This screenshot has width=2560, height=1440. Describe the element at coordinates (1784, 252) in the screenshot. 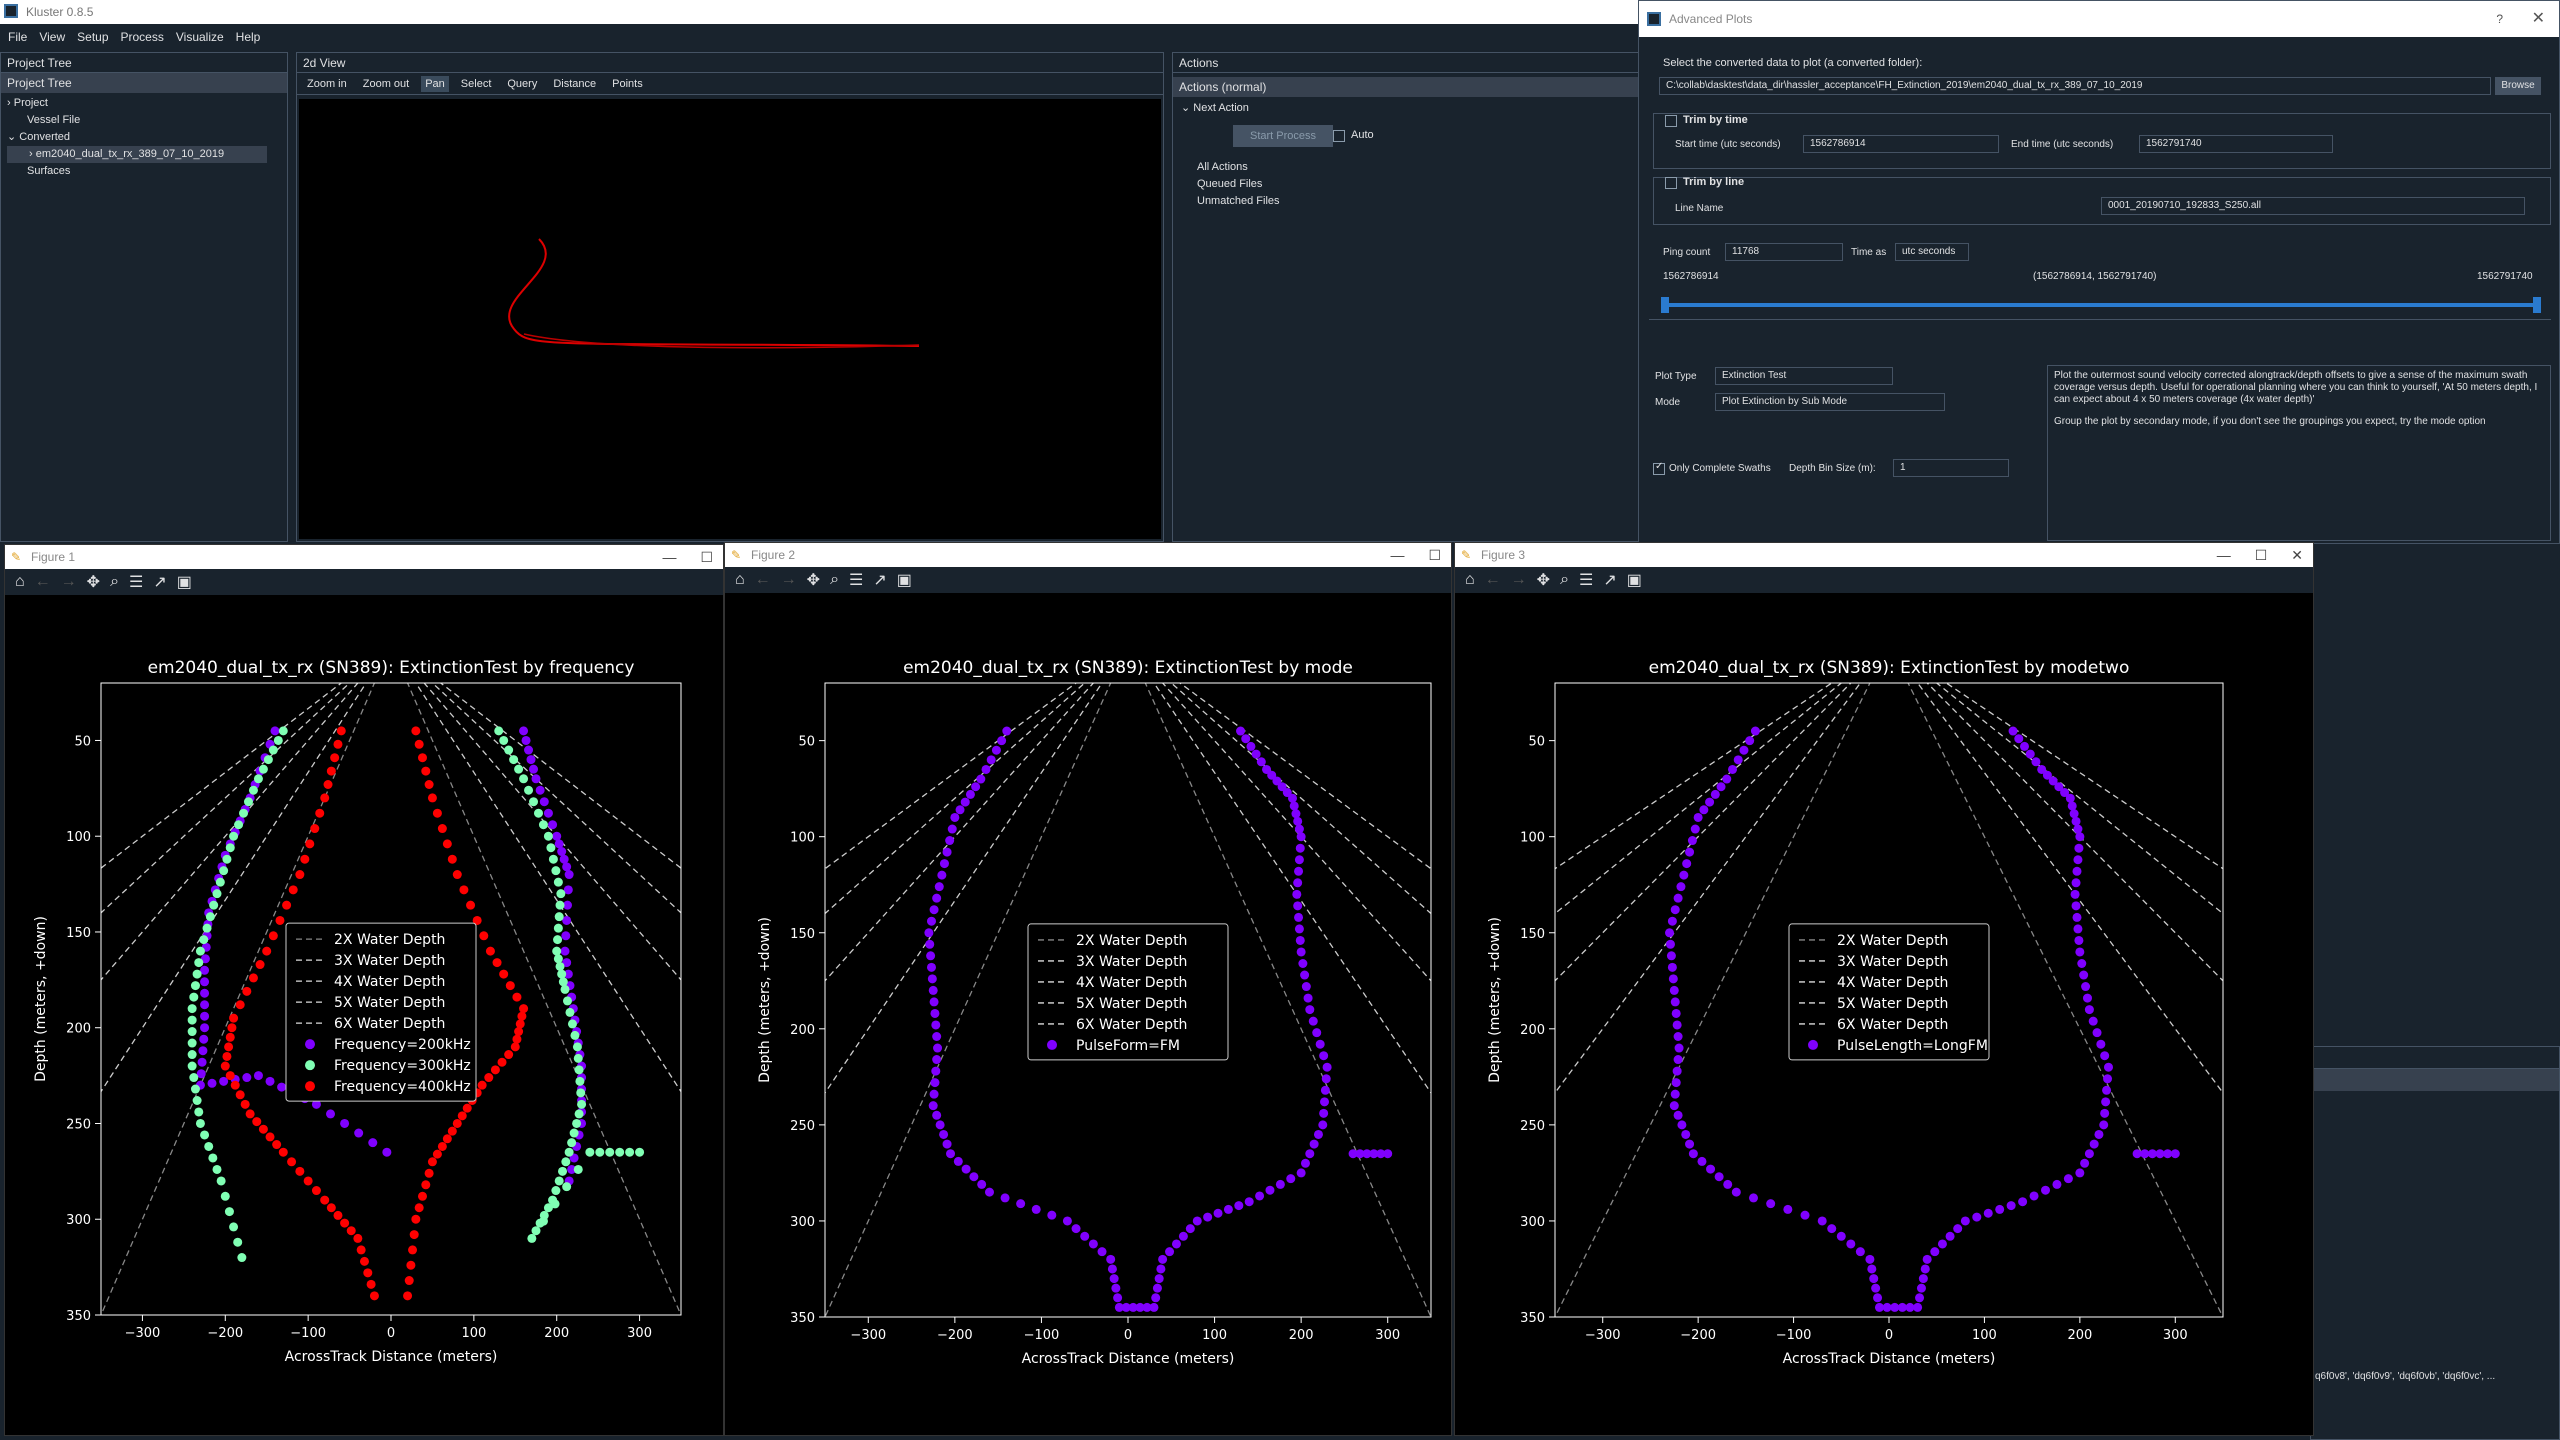

I see `ping-count-input: 11768` at that location.